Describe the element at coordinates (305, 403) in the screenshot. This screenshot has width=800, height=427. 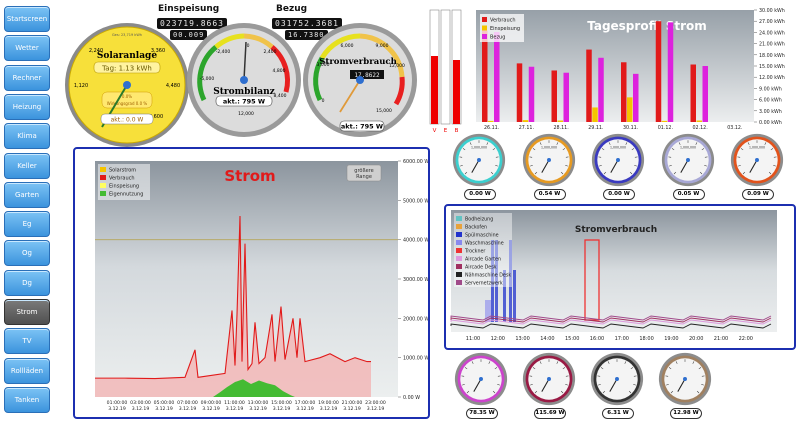
I see `x-tick-label: 17:00:00` at that location.